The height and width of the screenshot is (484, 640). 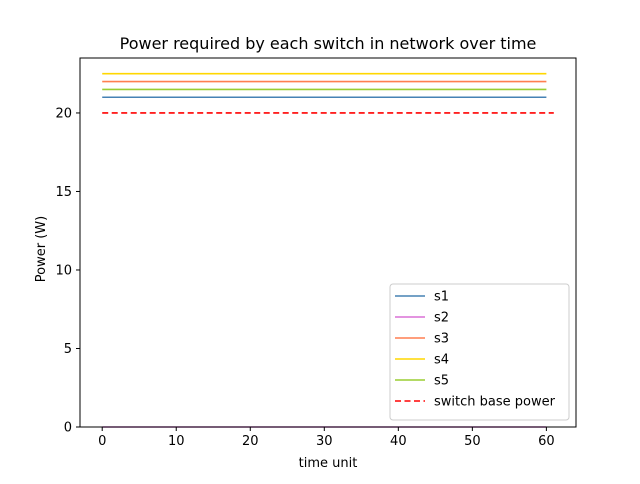 I want to click on x-tick-label: 20, so click(x=250, y=441).